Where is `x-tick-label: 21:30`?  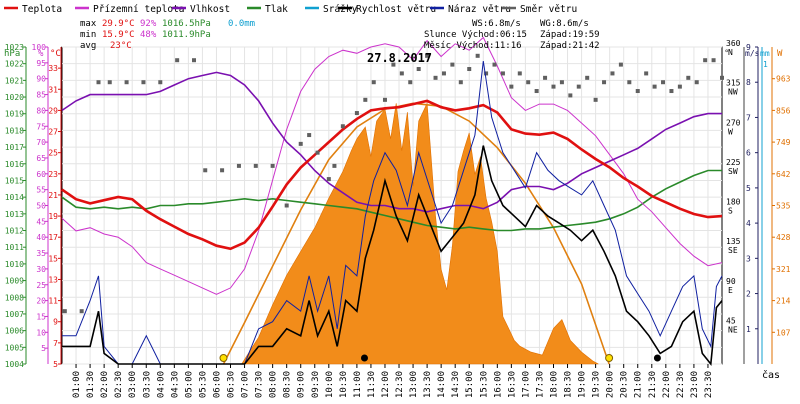
x-tick-label: 21:30 is located at coordinates (653, 384).